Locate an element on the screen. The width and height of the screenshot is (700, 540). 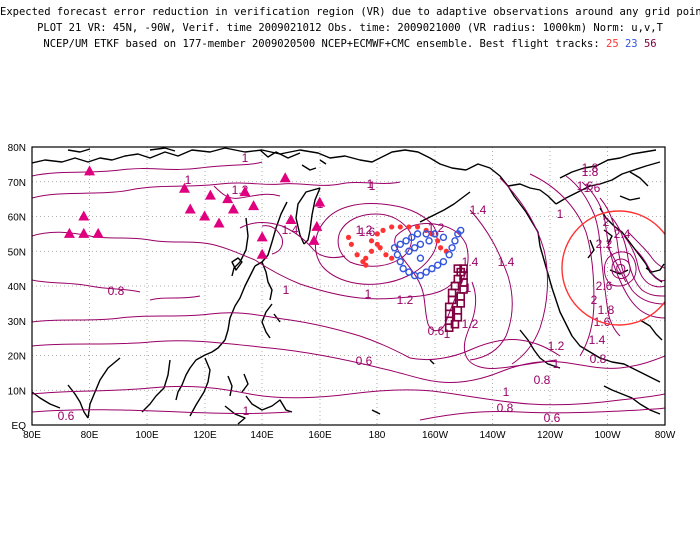
x-tick-label: 140E is located at coordinates (262, 435).